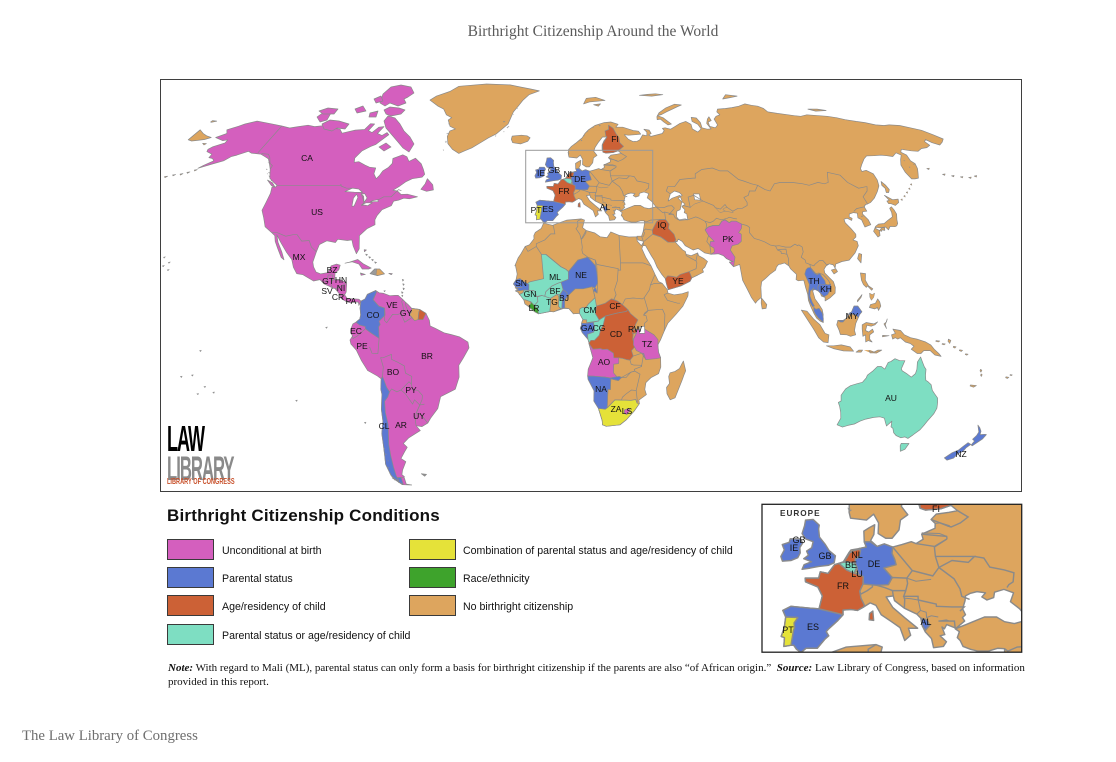  I want to click on svg-text: GY, so click(406, 313).